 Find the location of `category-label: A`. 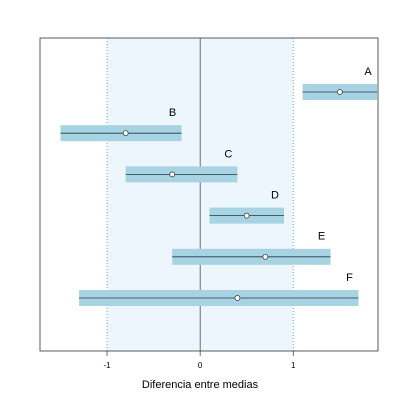

category-label: A is located at coordinates (368, 72).